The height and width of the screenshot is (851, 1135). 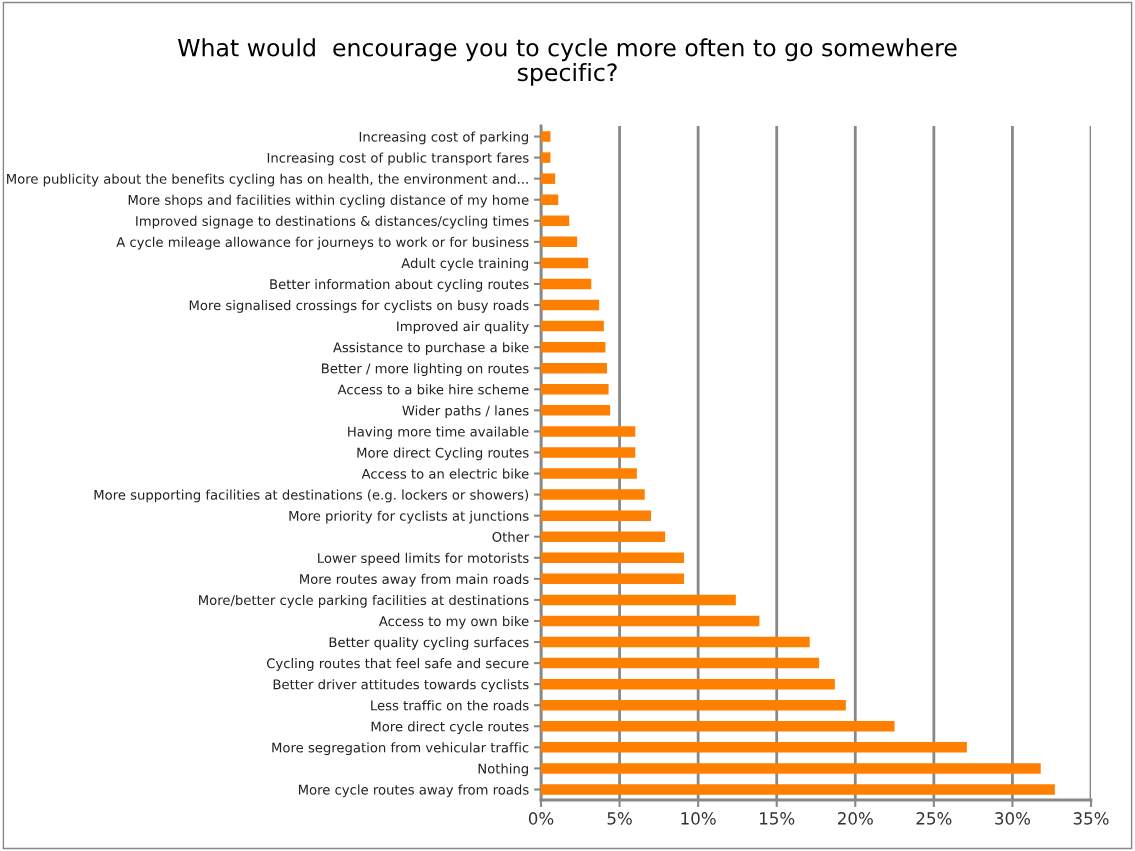 I want to click on y-tick-label: More routes away from main roads, so click(x=414, y=580).